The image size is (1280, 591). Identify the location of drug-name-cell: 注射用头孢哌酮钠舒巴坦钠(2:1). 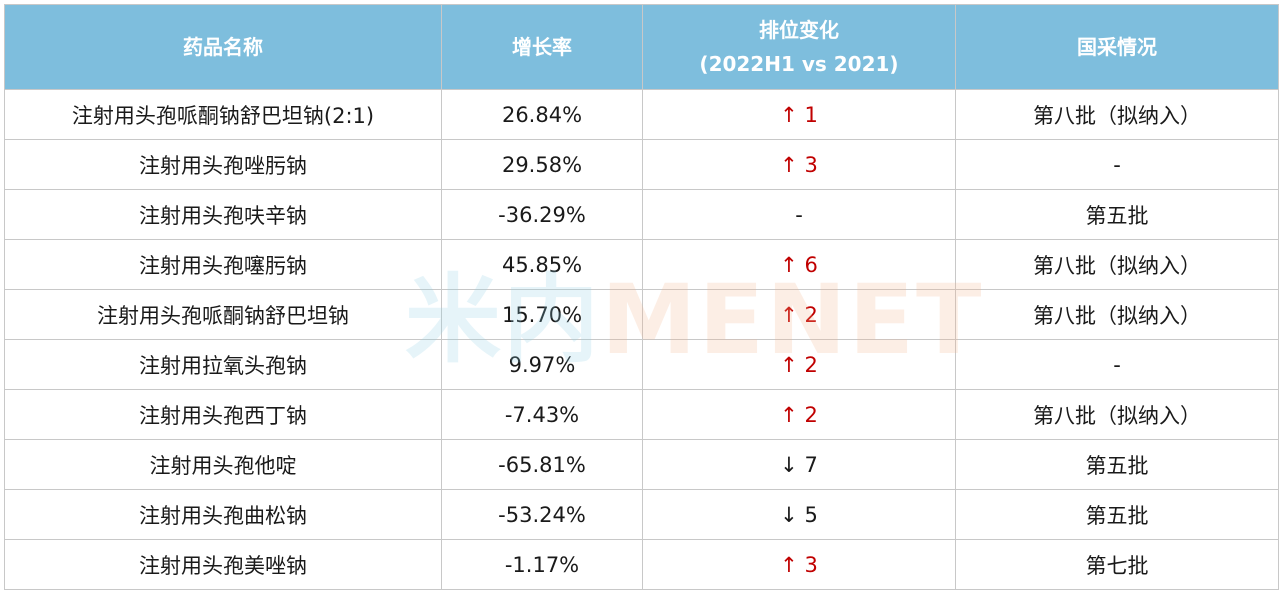
(223, 114).